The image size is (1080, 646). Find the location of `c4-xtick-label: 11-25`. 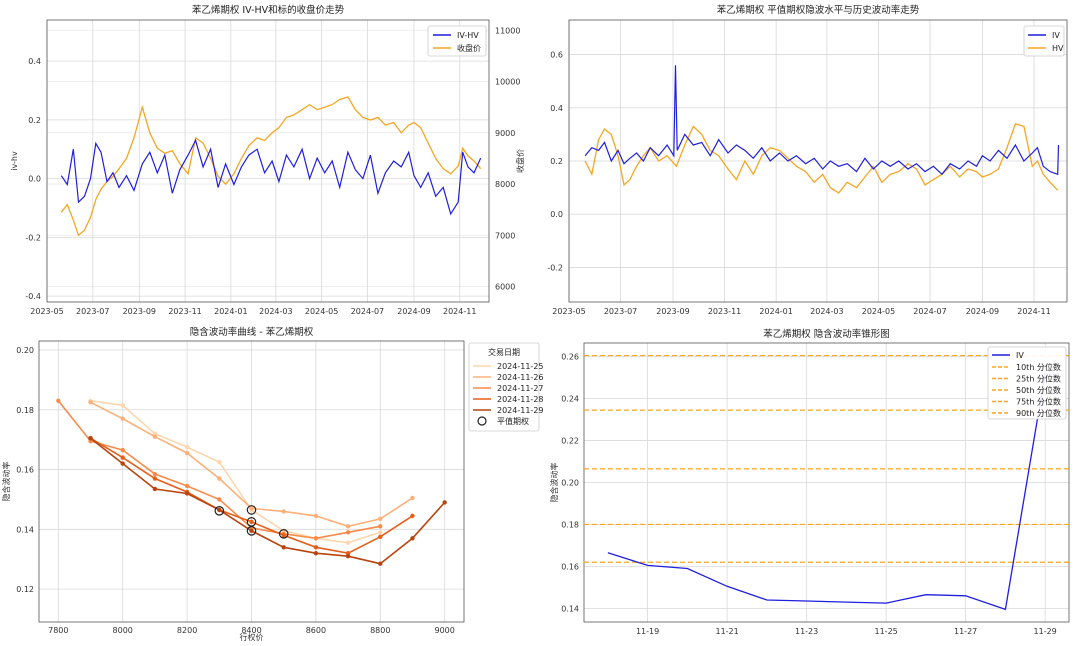

c4-xtick-label: 11-25 is located at coordinates (886, 631).